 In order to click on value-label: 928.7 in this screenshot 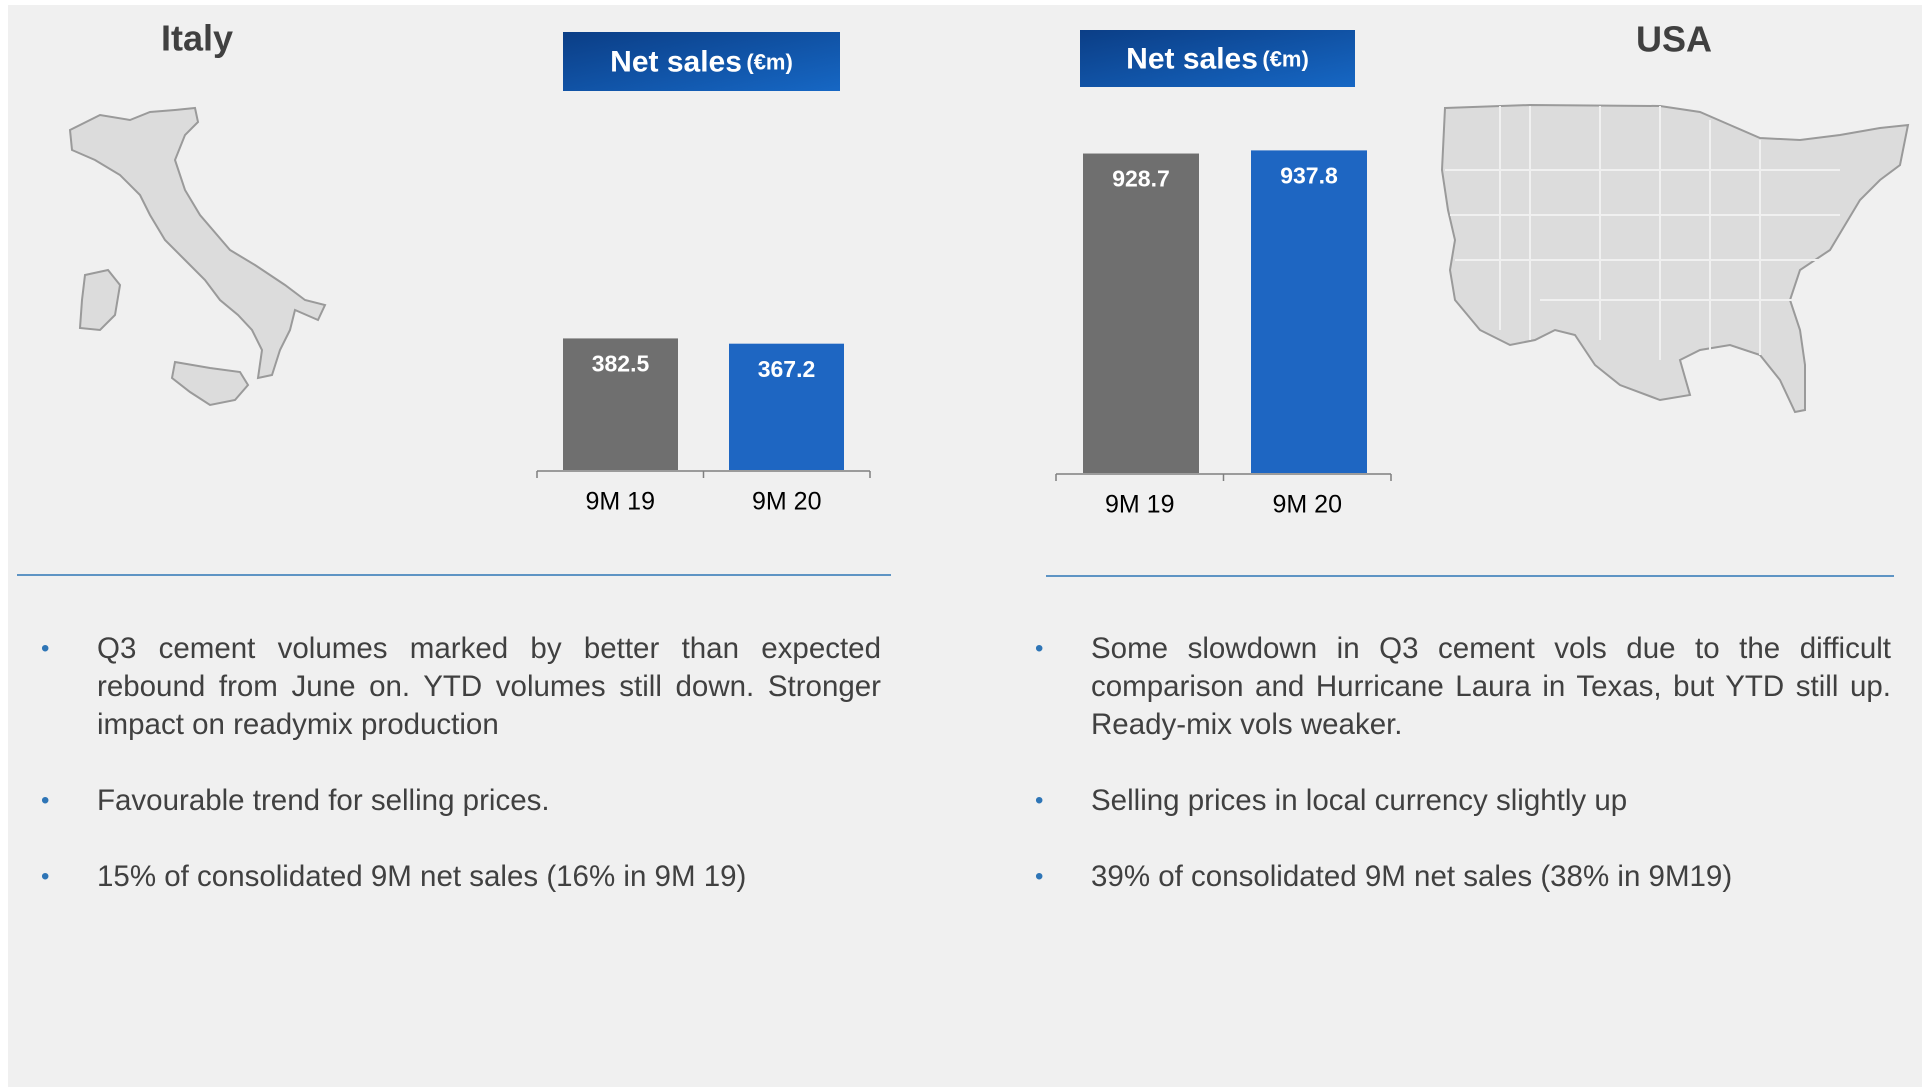, I will do `click(1141, 179)`.